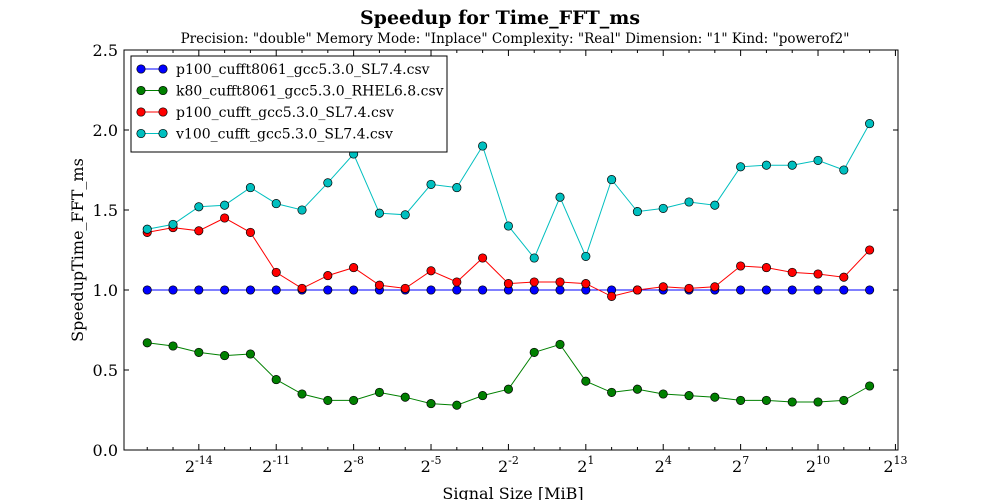  I want to click on x-tick-label: 2-2, so click(508, 465).